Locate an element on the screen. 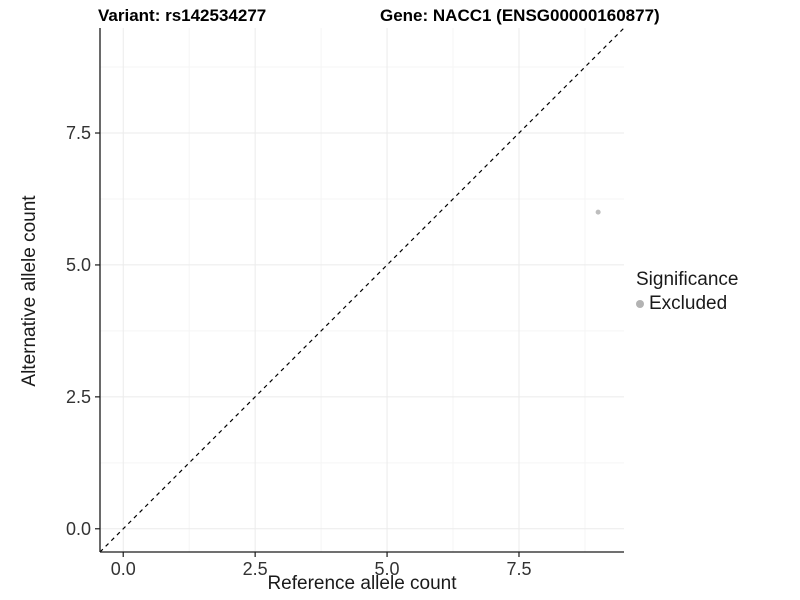 This screenshot has height=600, width=800. x-tick-label: 2.5 is located at coordinates (255, 569).